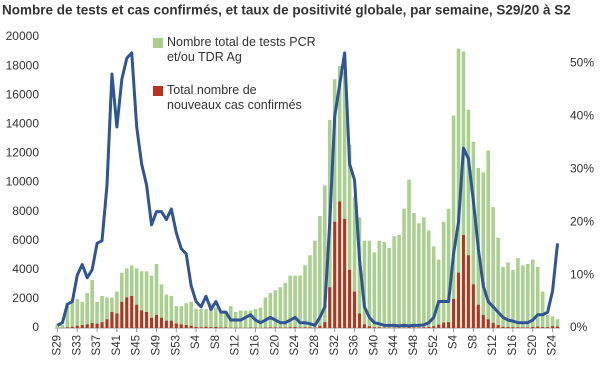 This screenshot has height=372, width=600. Describe the element at coordinates (157, 345) in the screenshot. I see `x-tick-label: S49` at that location.